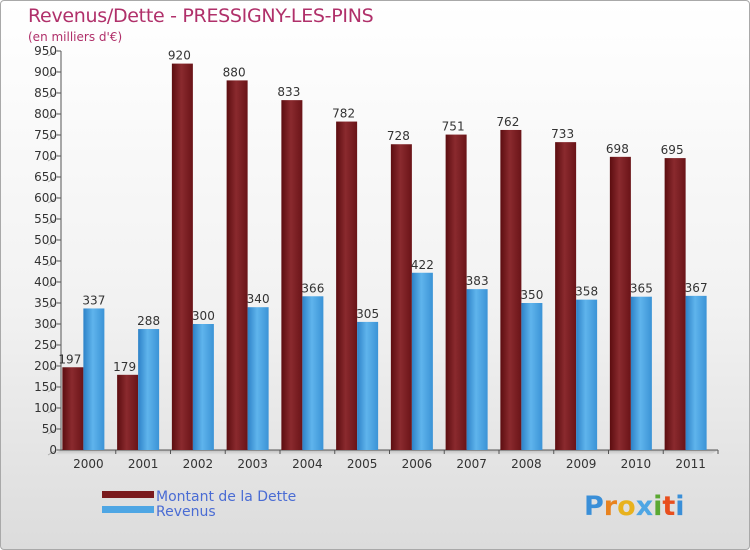  Describe the element at coordinates (610, 506) in the screenshot. I see `logo-letter: r` at that location.